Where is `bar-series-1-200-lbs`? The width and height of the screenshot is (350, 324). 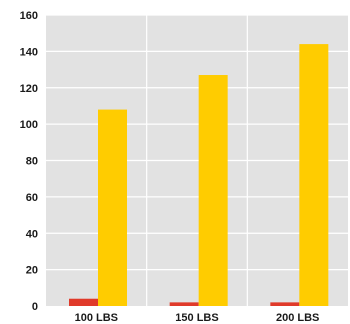 bar-series-1-200-lbs is located at coordinates (285, 304).